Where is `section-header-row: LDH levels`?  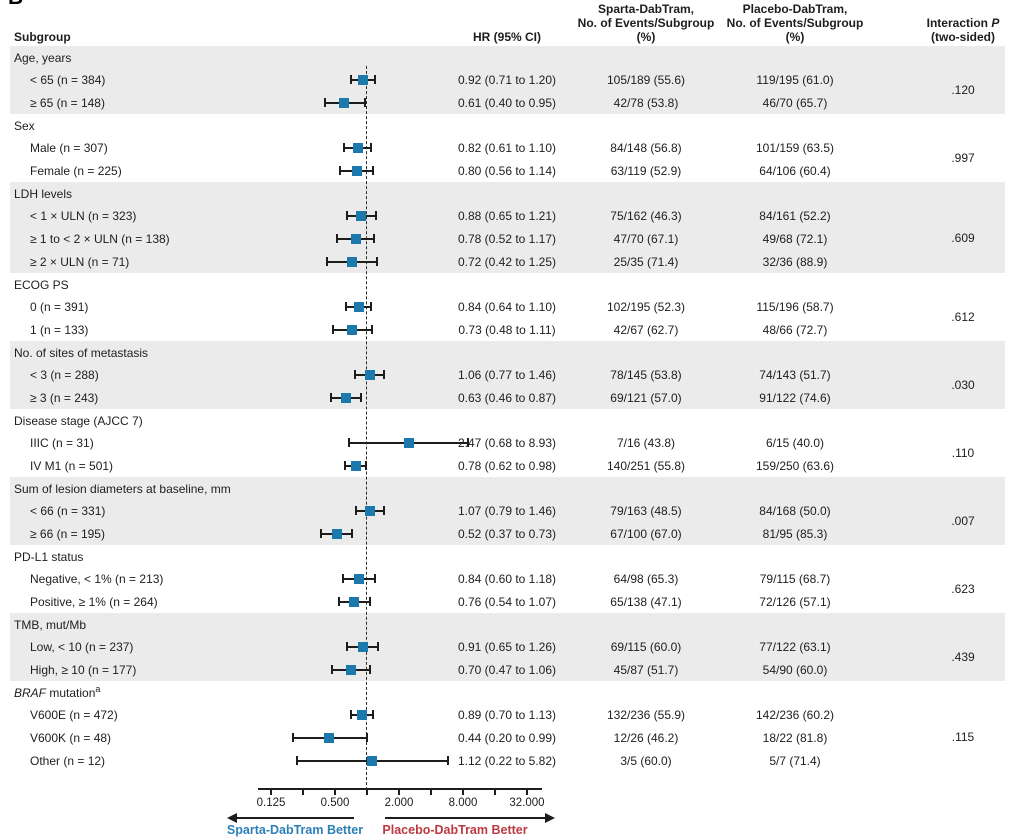
section-header-row: LDH levels is located at coordinates (510, 193).